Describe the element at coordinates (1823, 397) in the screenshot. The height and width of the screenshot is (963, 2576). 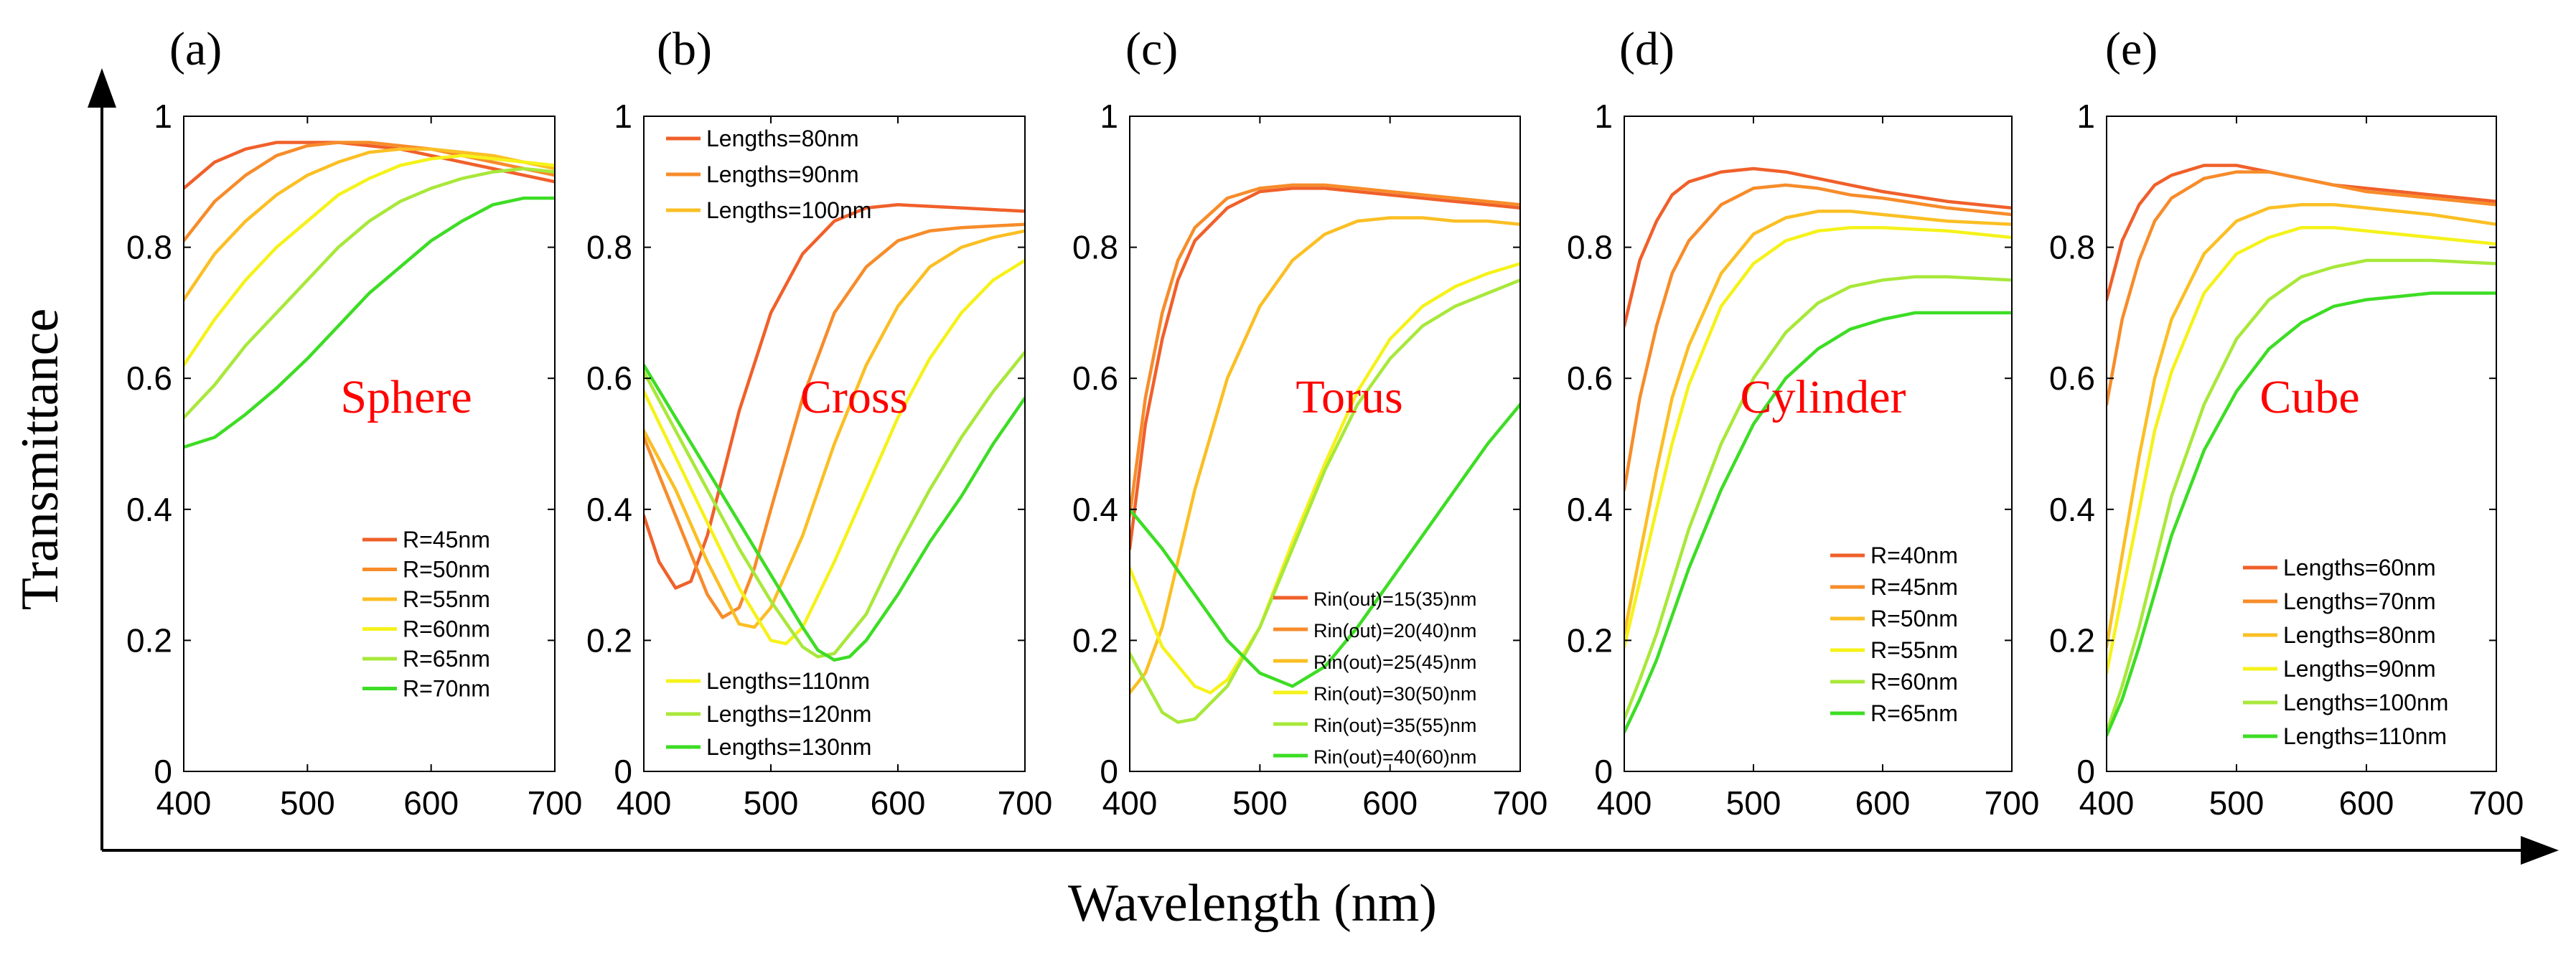
I see `shape-title: Cylinder` at that location.